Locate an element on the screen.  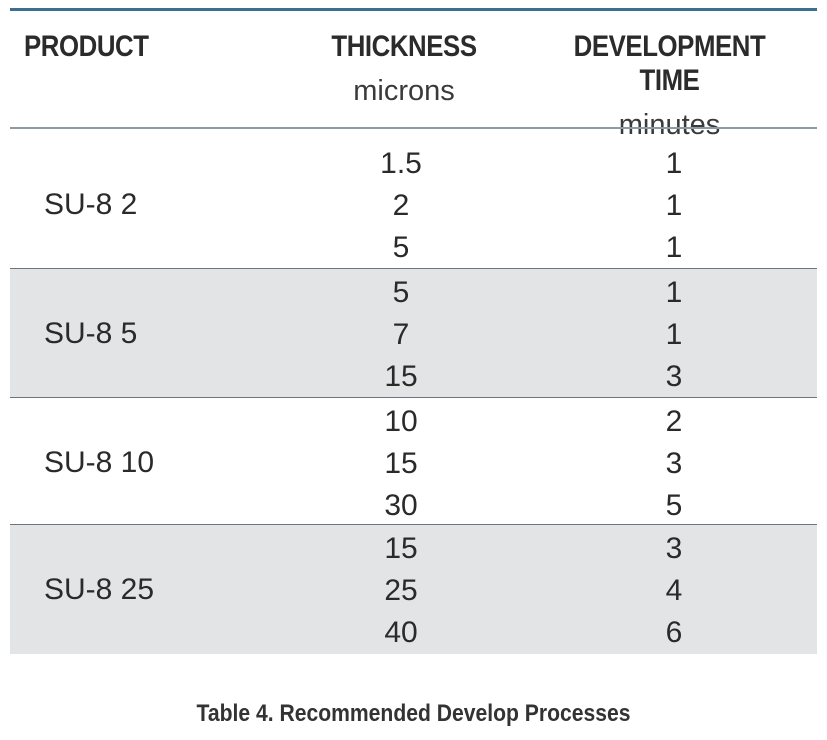
top-rule is located at coordinates (413, 9).